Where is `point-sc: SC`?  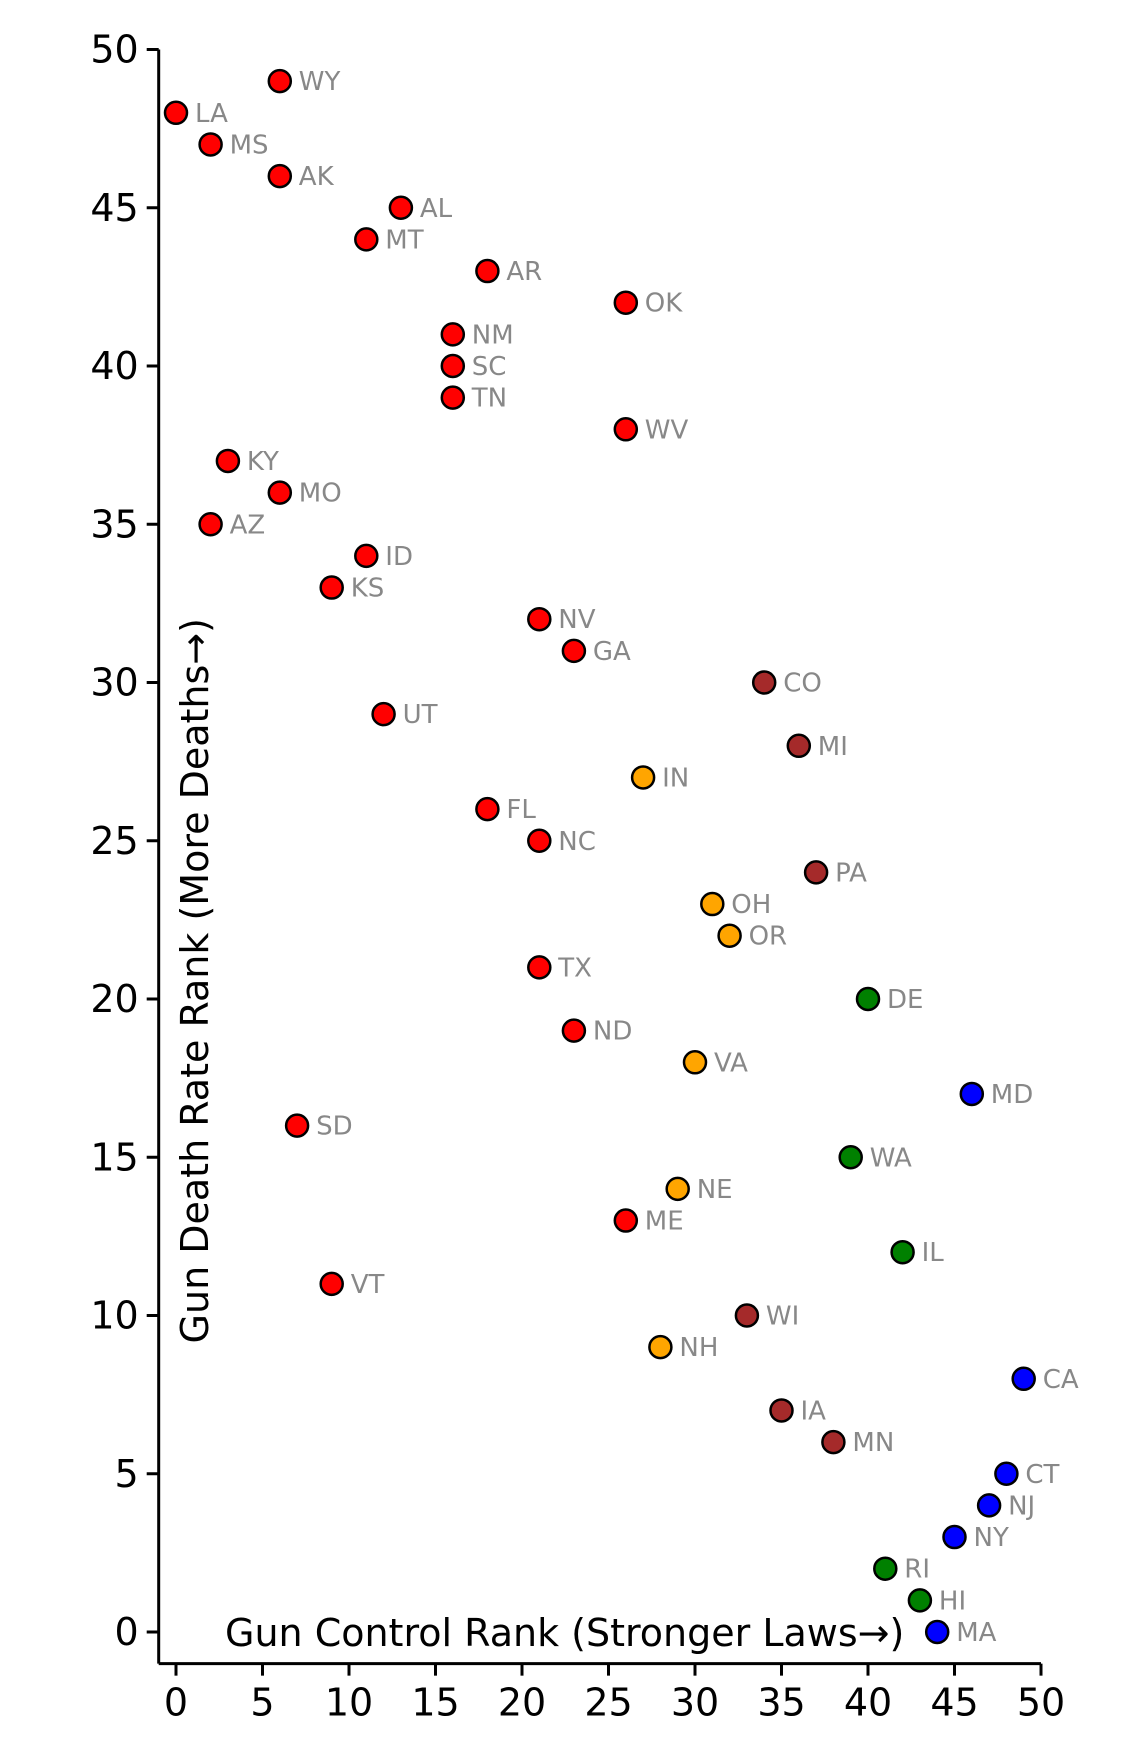
point-sc: SC is located at coordinates (473, 367).